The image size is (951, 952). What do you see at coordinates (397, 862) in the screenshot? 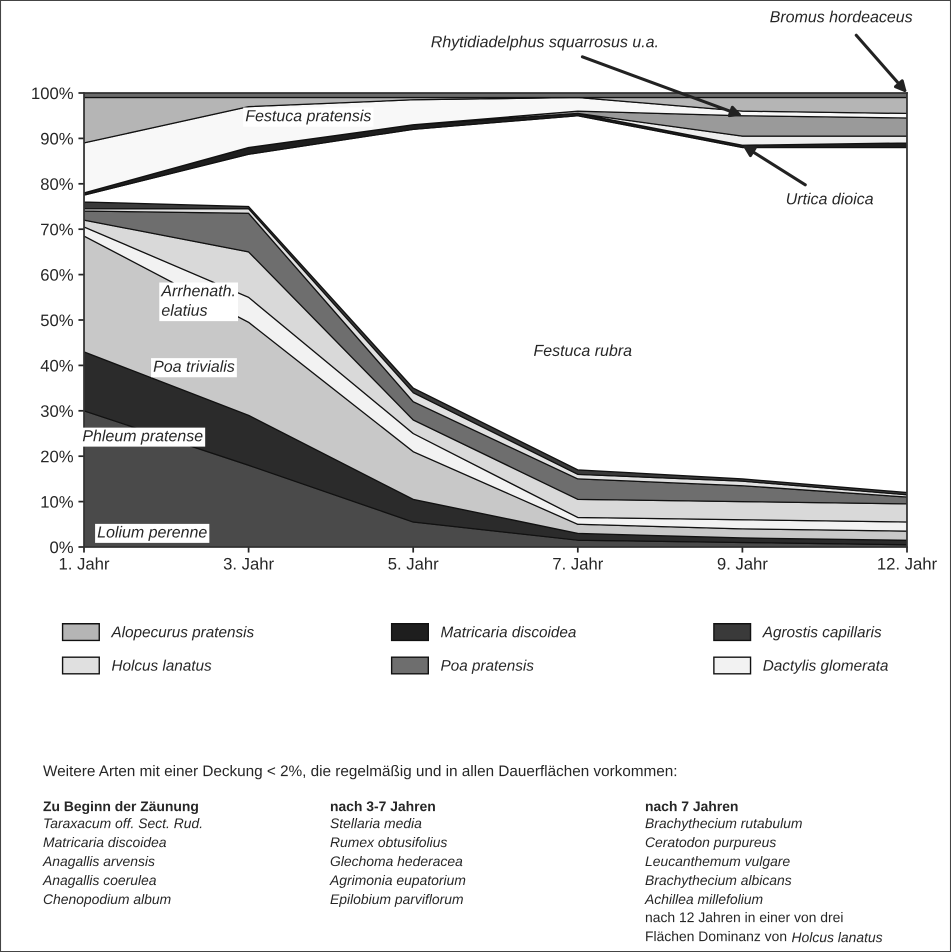
I see `text: Stellaria media Rumex obtusifolius Glechoma hederacea Agrimonia eupatorium Epilobium parviflorum` at bounding box center [397, 862].